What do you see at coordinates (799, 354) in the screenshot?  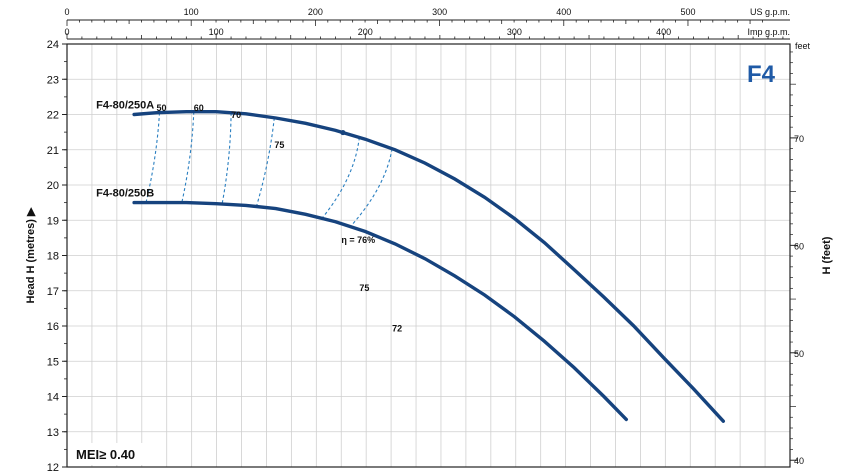 I see `feet-tick-label: 50` at bounding box center [799, 354].